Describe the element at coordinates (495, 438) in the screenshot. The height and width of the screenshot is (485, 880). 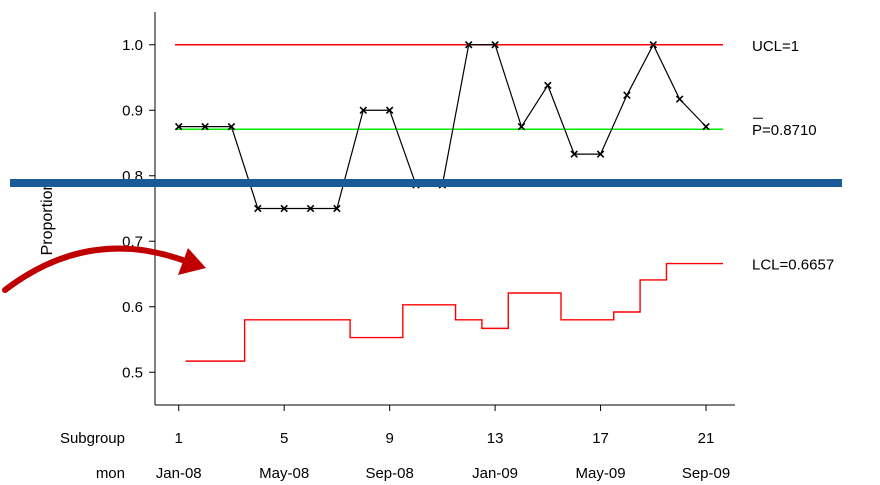
I see `x-tick-label: 13` at that location.